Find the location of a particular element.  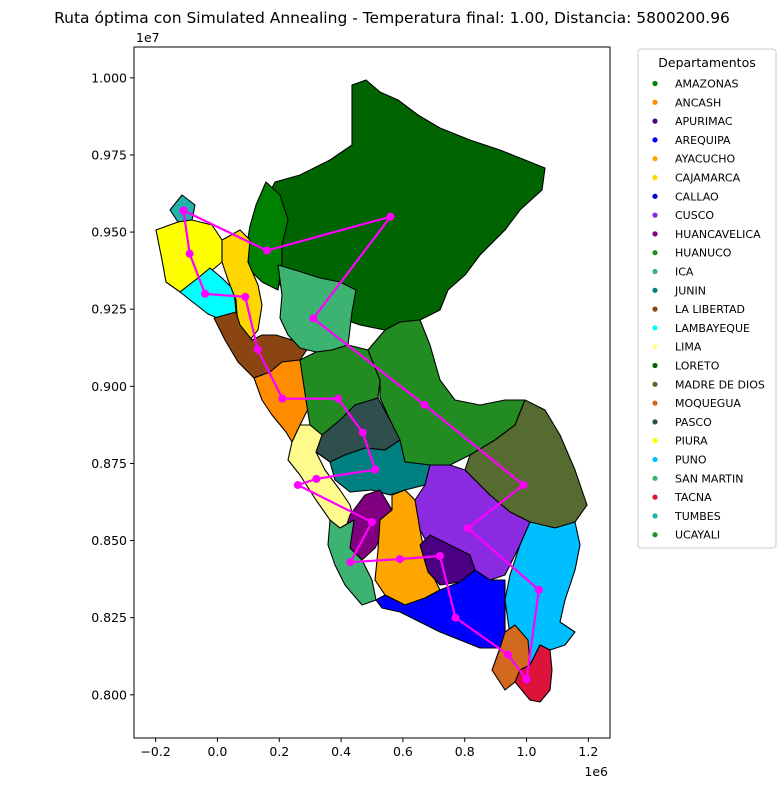

x-tick-label: 0.6 is located at coordinates (403, 751).